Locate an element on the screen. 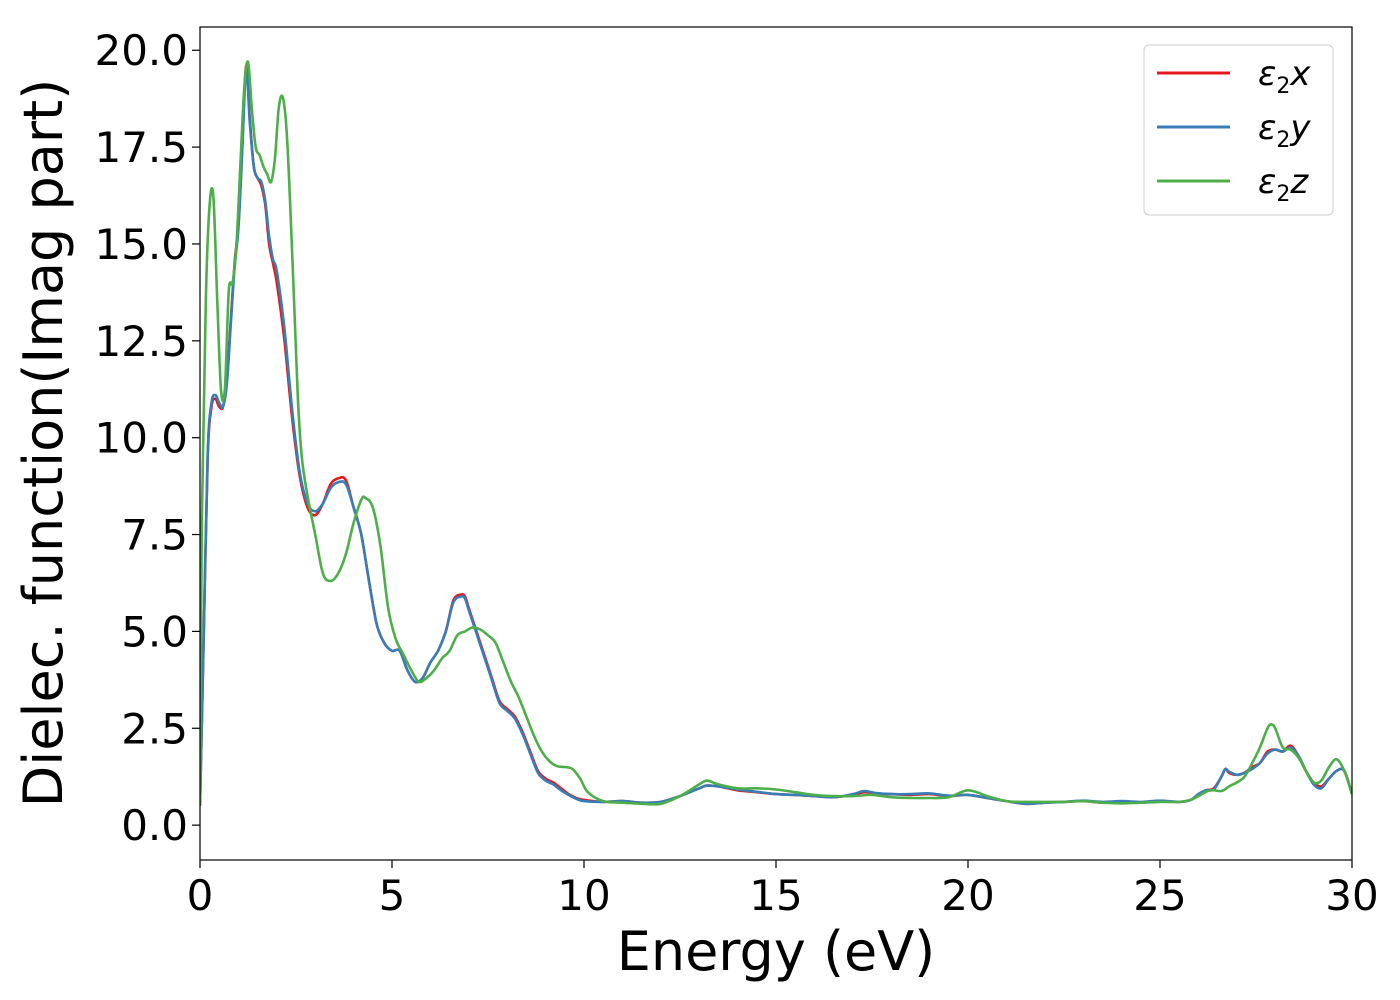  y-tick-label: 20.0 is located at coordinates (141, 50).